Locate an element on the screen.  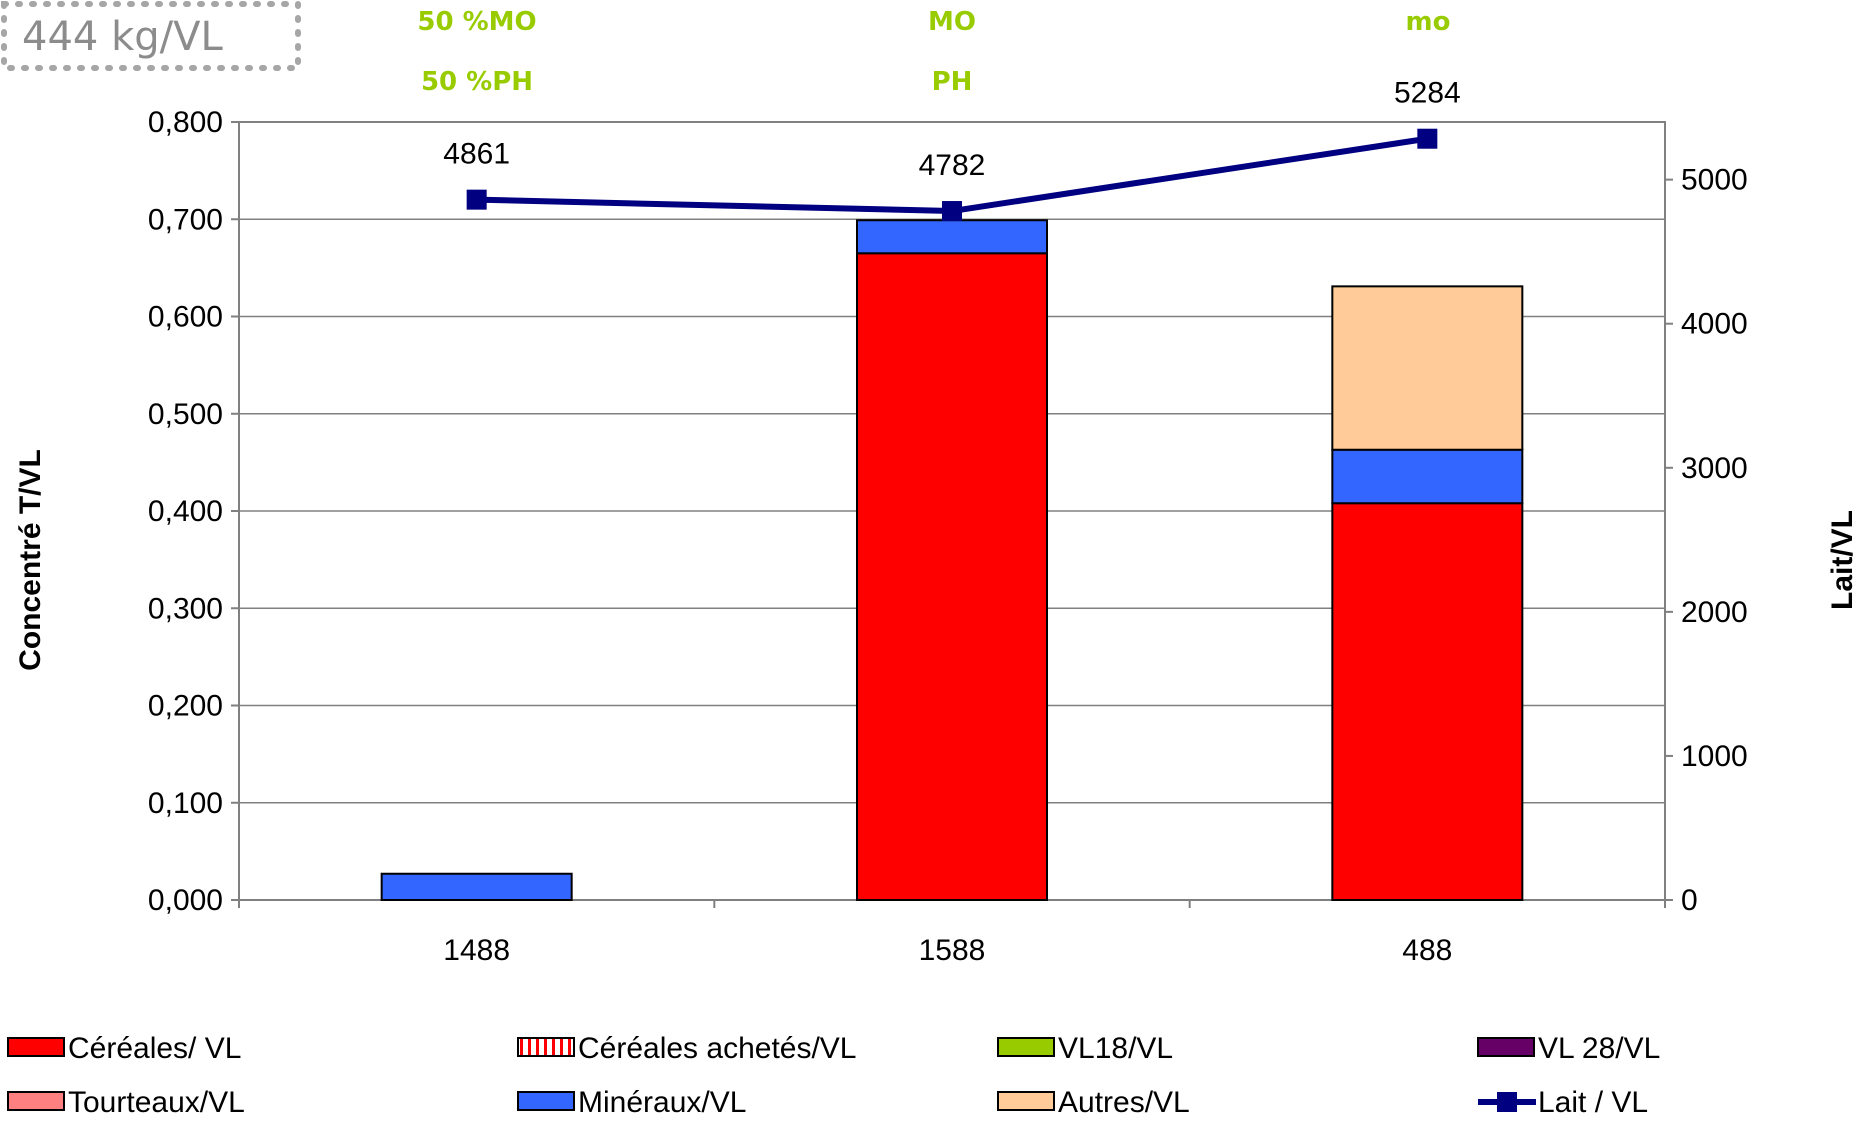
milk-line: 4861 4782 5284 is located at coordinates (952, 149).